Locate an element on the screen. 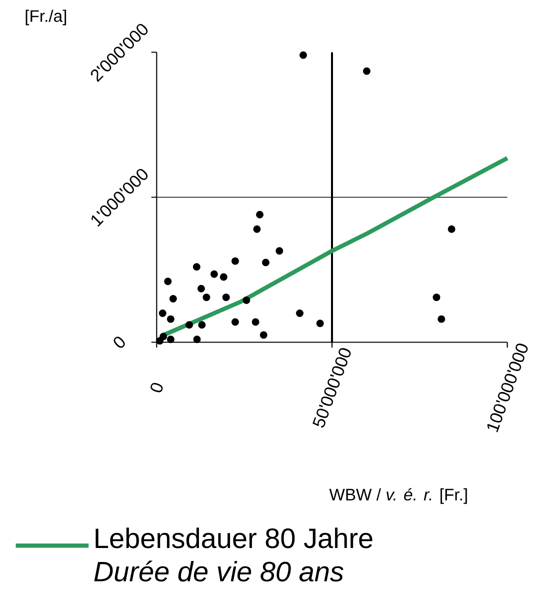 The image size is (540, 606). x-tick-label: 0 is located at coordinates (156, 387).